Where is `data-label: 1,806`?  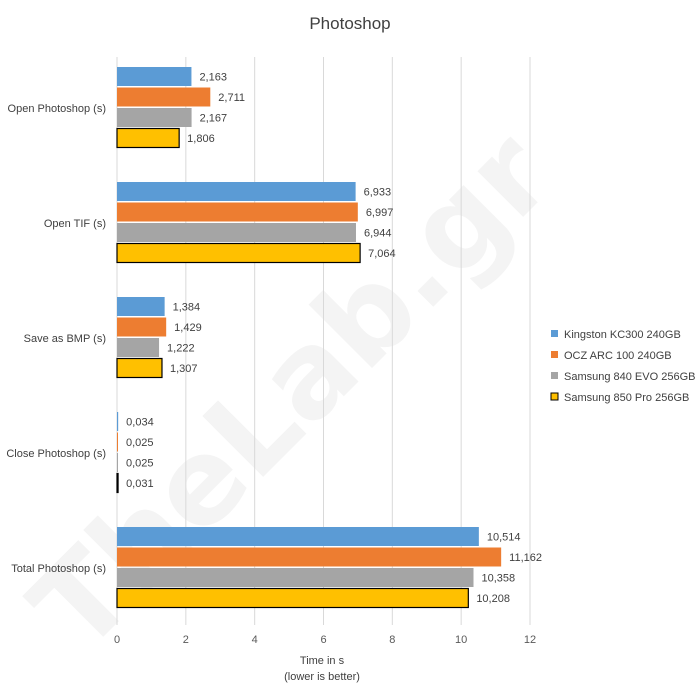
data-label: 1,806 is located at coordinates (201, 139).